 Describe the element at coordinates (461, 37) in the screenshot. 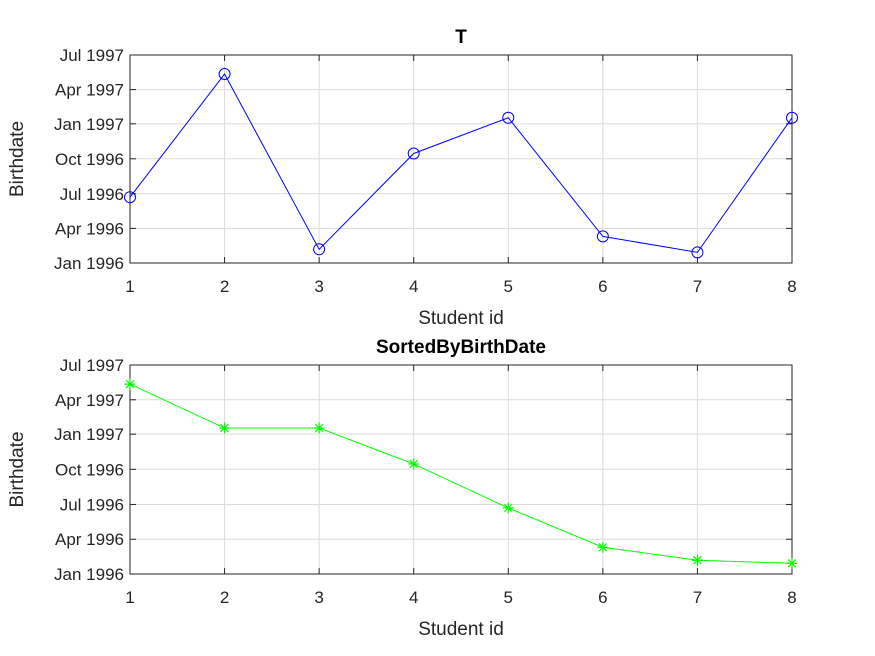

I see `chart-title: T` at that location.